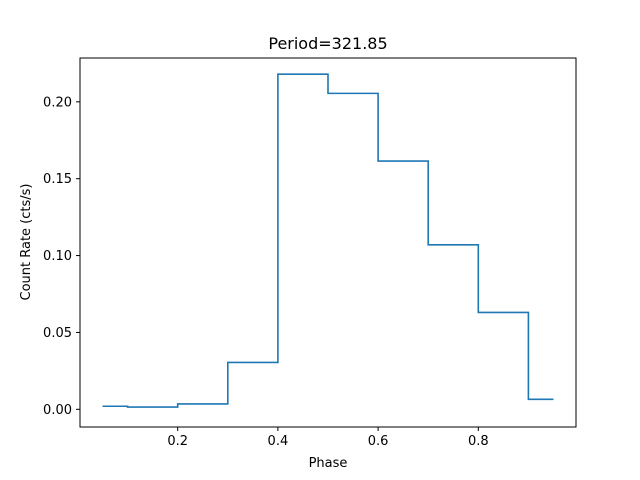 The image size is (640, 480). I want to click on chart-title: Period=321.85, so click(327, 43).